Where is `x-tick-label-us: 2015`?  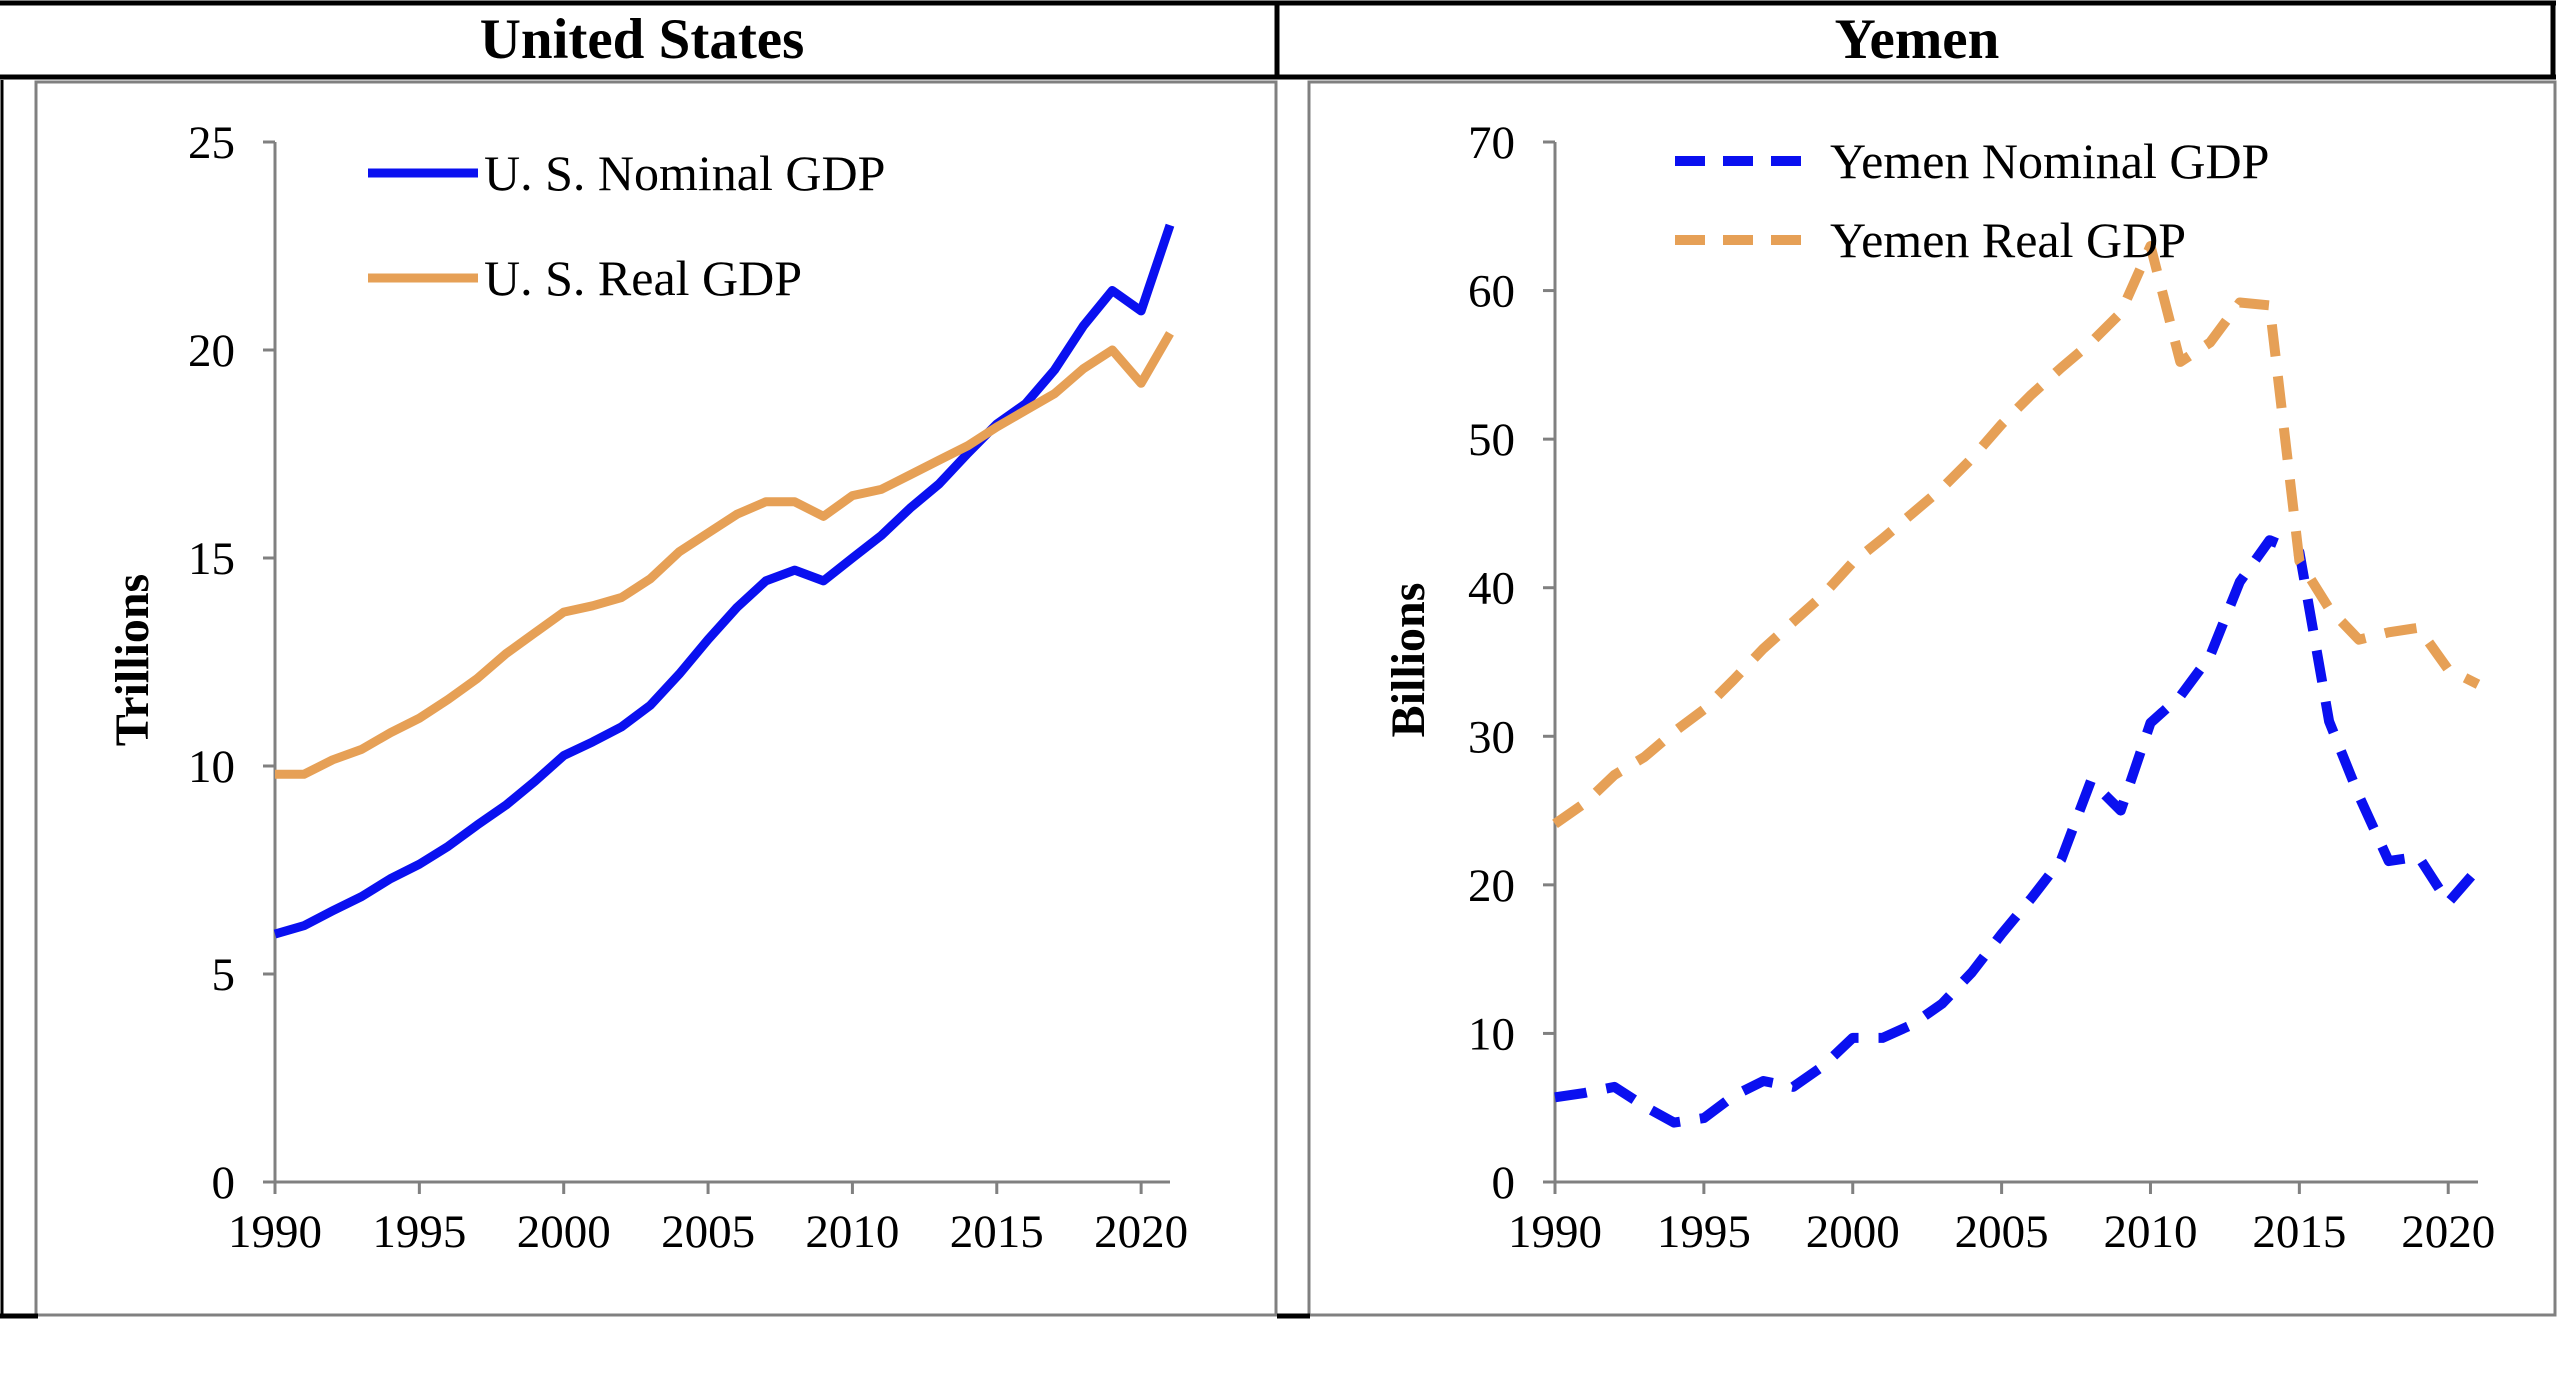
x-tick-label-us: 2015 is located at coordinates (997, 1232).